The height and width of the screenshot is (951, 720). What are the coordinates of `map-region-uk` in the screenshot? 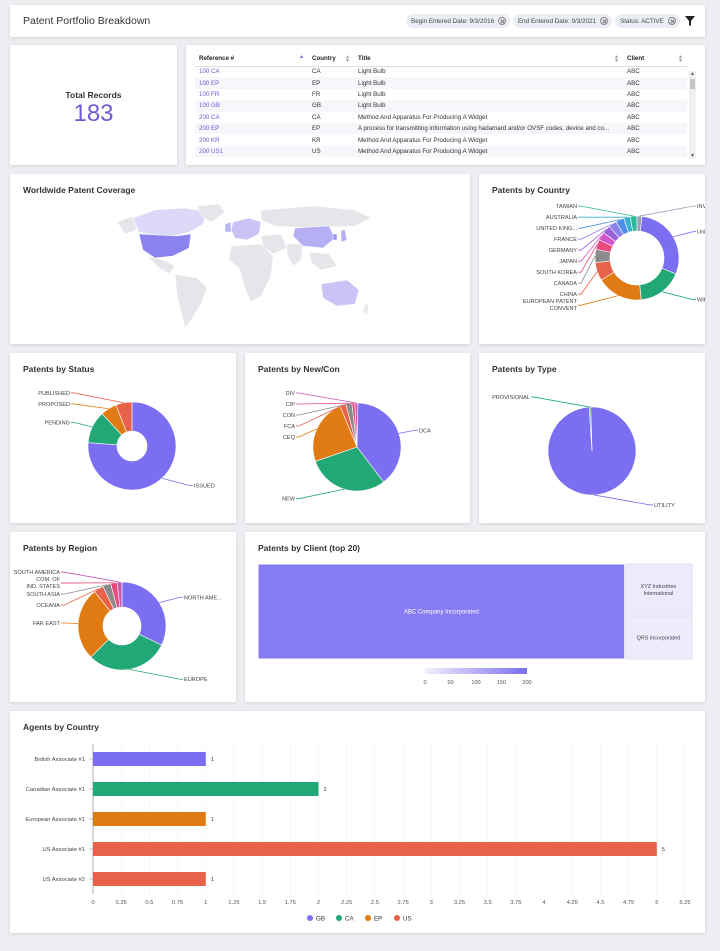 It's located at (228, 227).